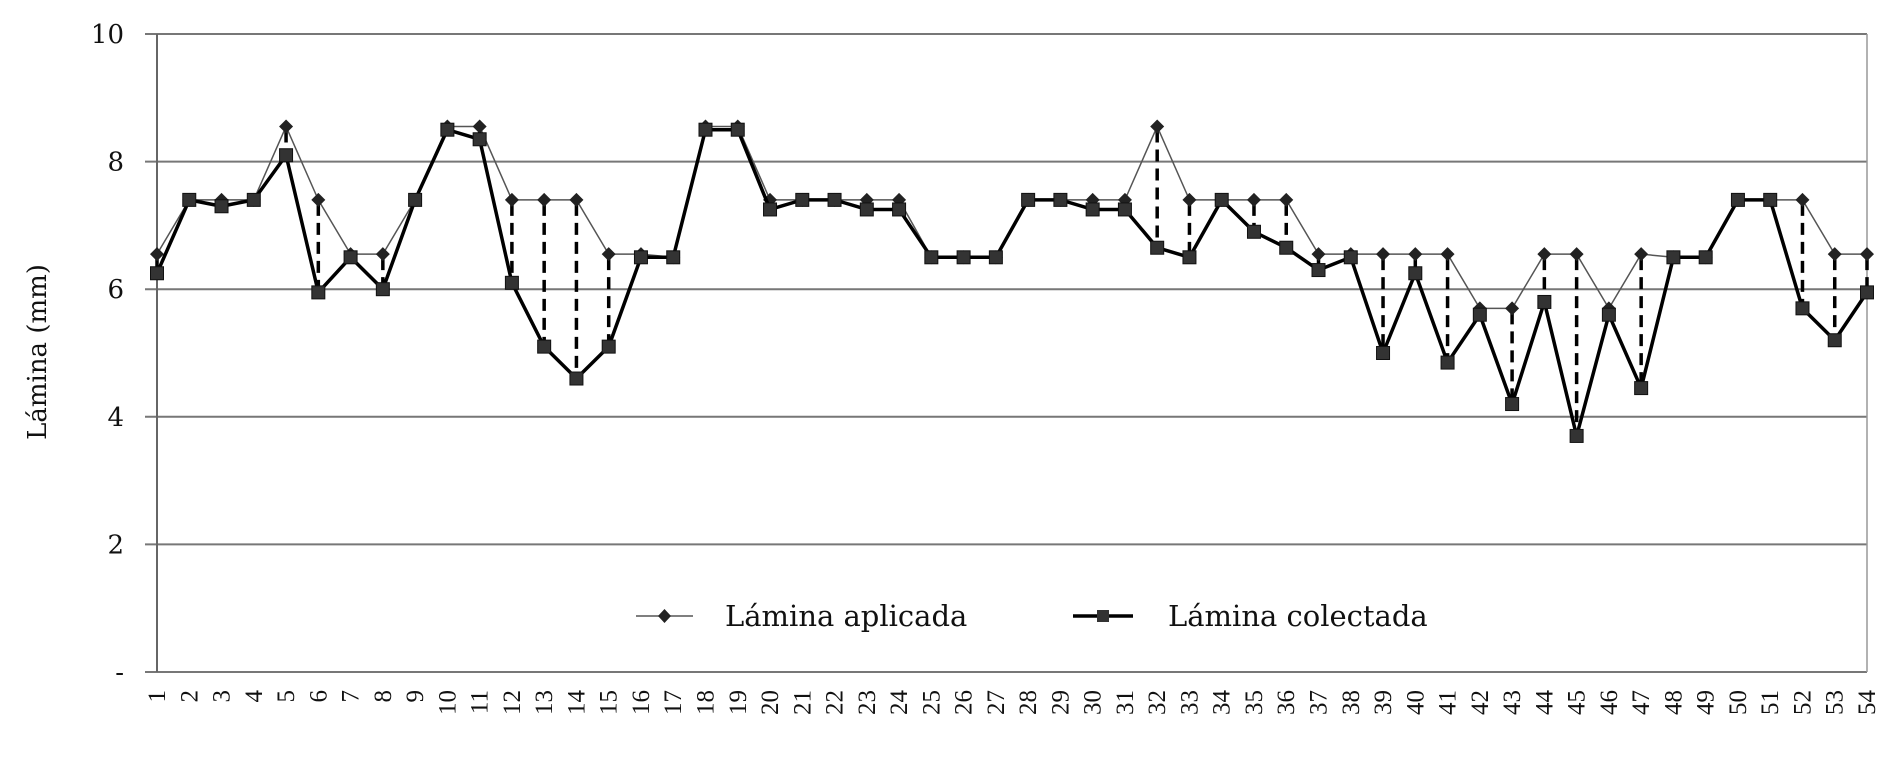 The height and width of the screenshot is (761, 1890). I want to click on y-tick-label: 2, so click(115, 545).